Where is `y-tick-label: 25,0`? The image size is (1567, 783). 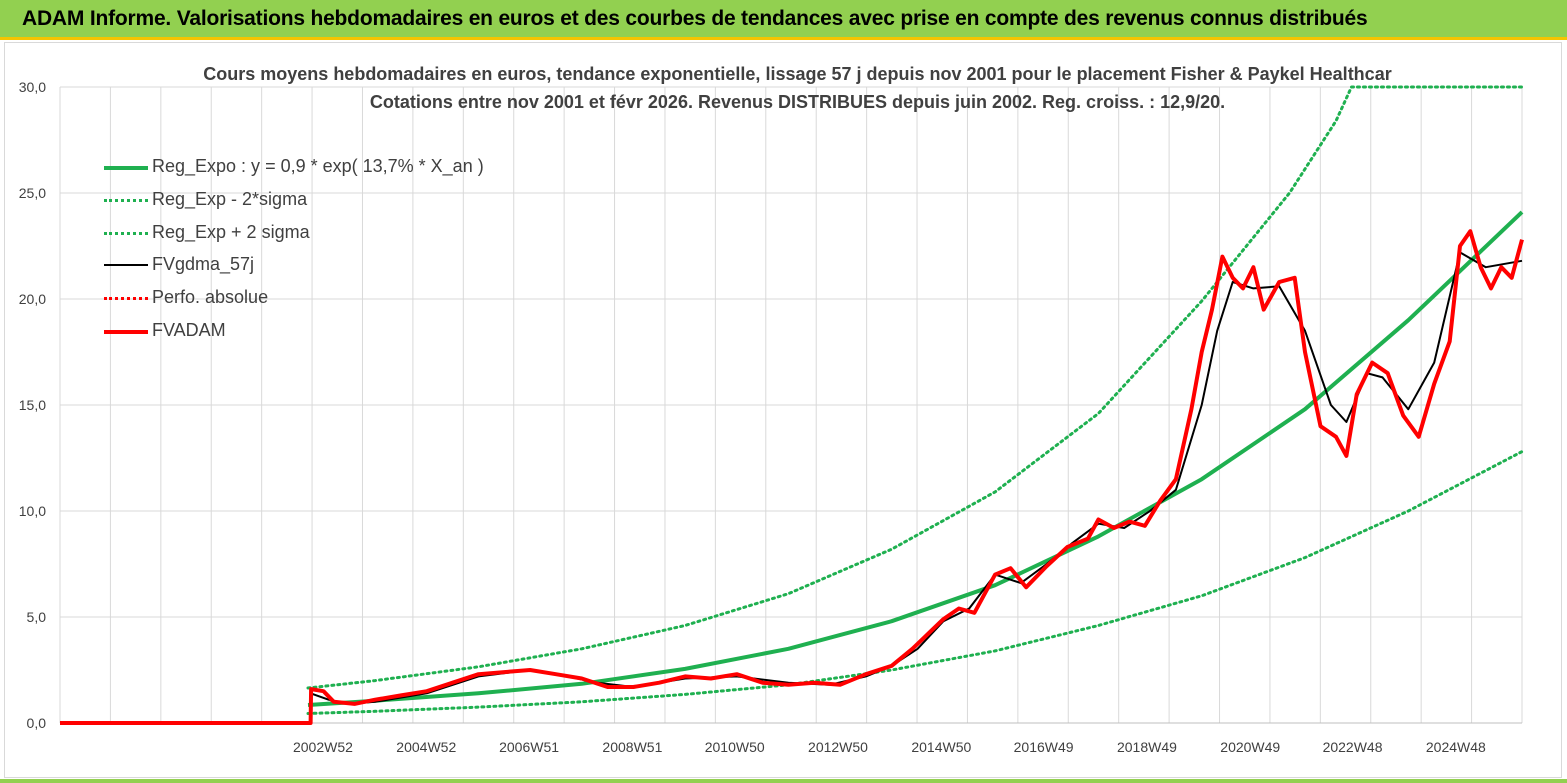
y-tick-label: 25,0 is located at coordinates (32, 193).